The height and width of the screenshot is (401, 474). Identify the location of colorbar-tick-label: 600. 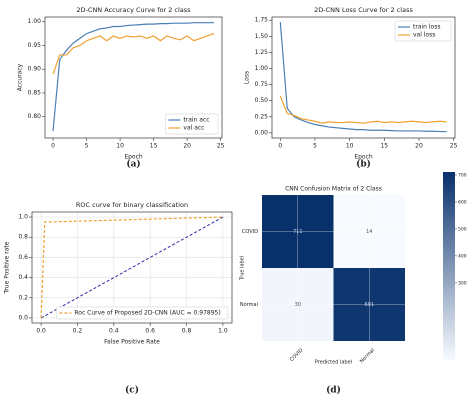
(462, 202).